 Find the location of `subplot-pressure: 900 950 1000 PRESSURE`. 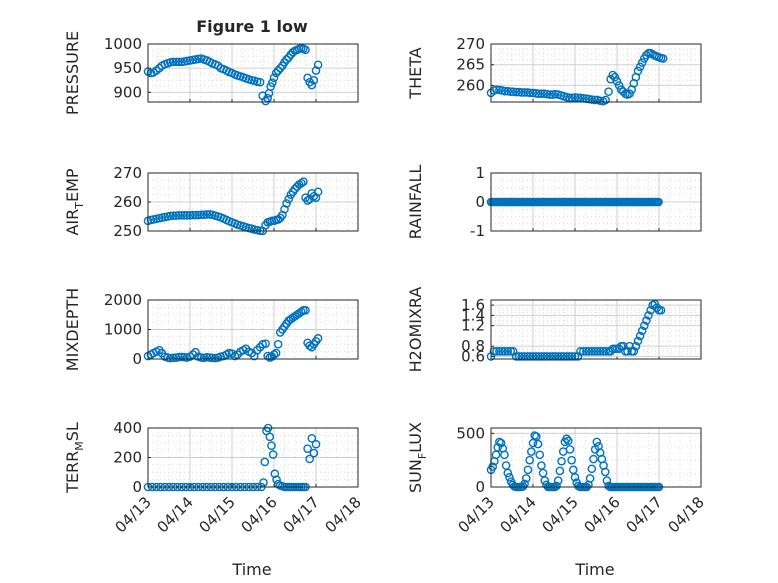

subplot-pressure: 900 950 1000 PRESSURE is located at coordinates (211, 73).